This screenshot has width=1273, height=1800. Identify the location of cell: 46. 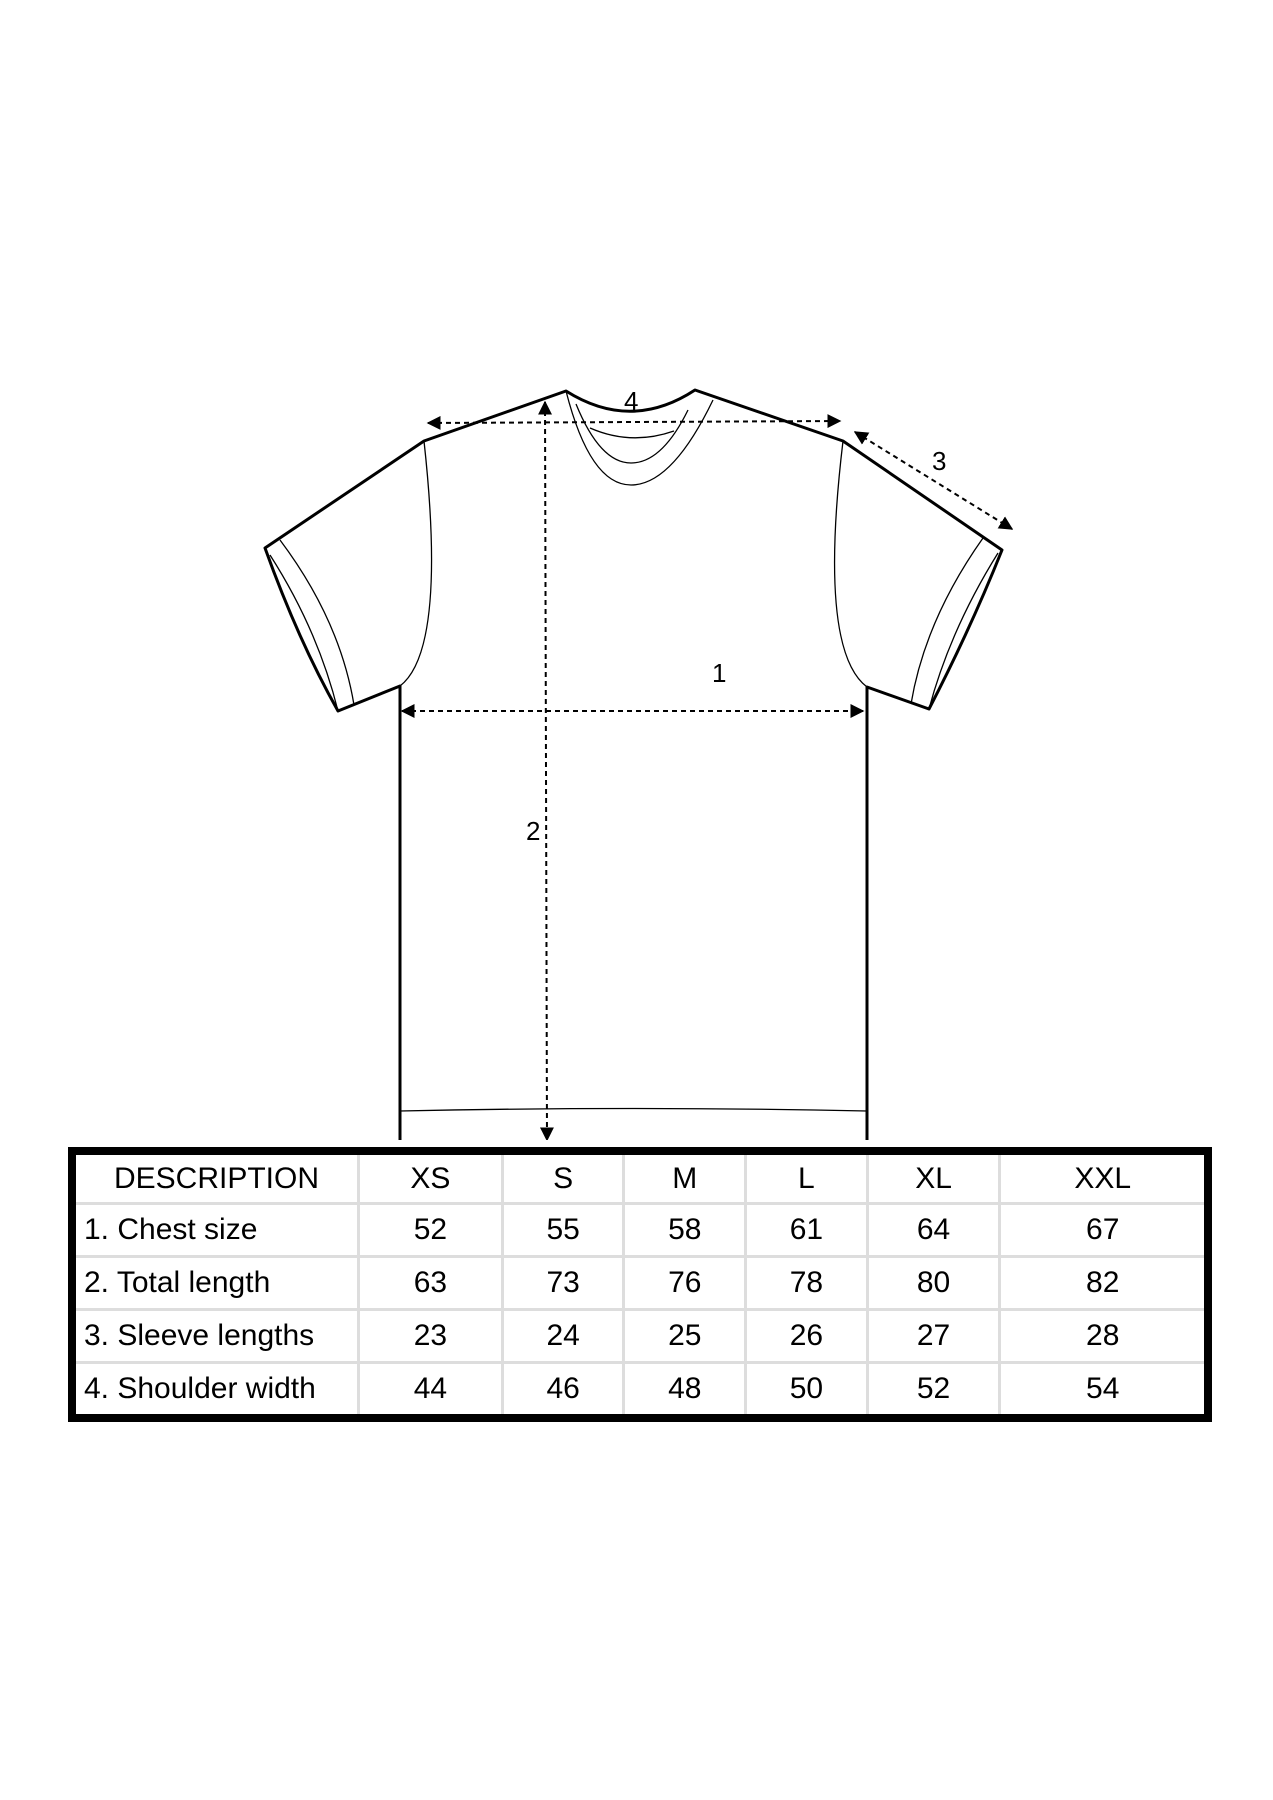
(563, 1390).